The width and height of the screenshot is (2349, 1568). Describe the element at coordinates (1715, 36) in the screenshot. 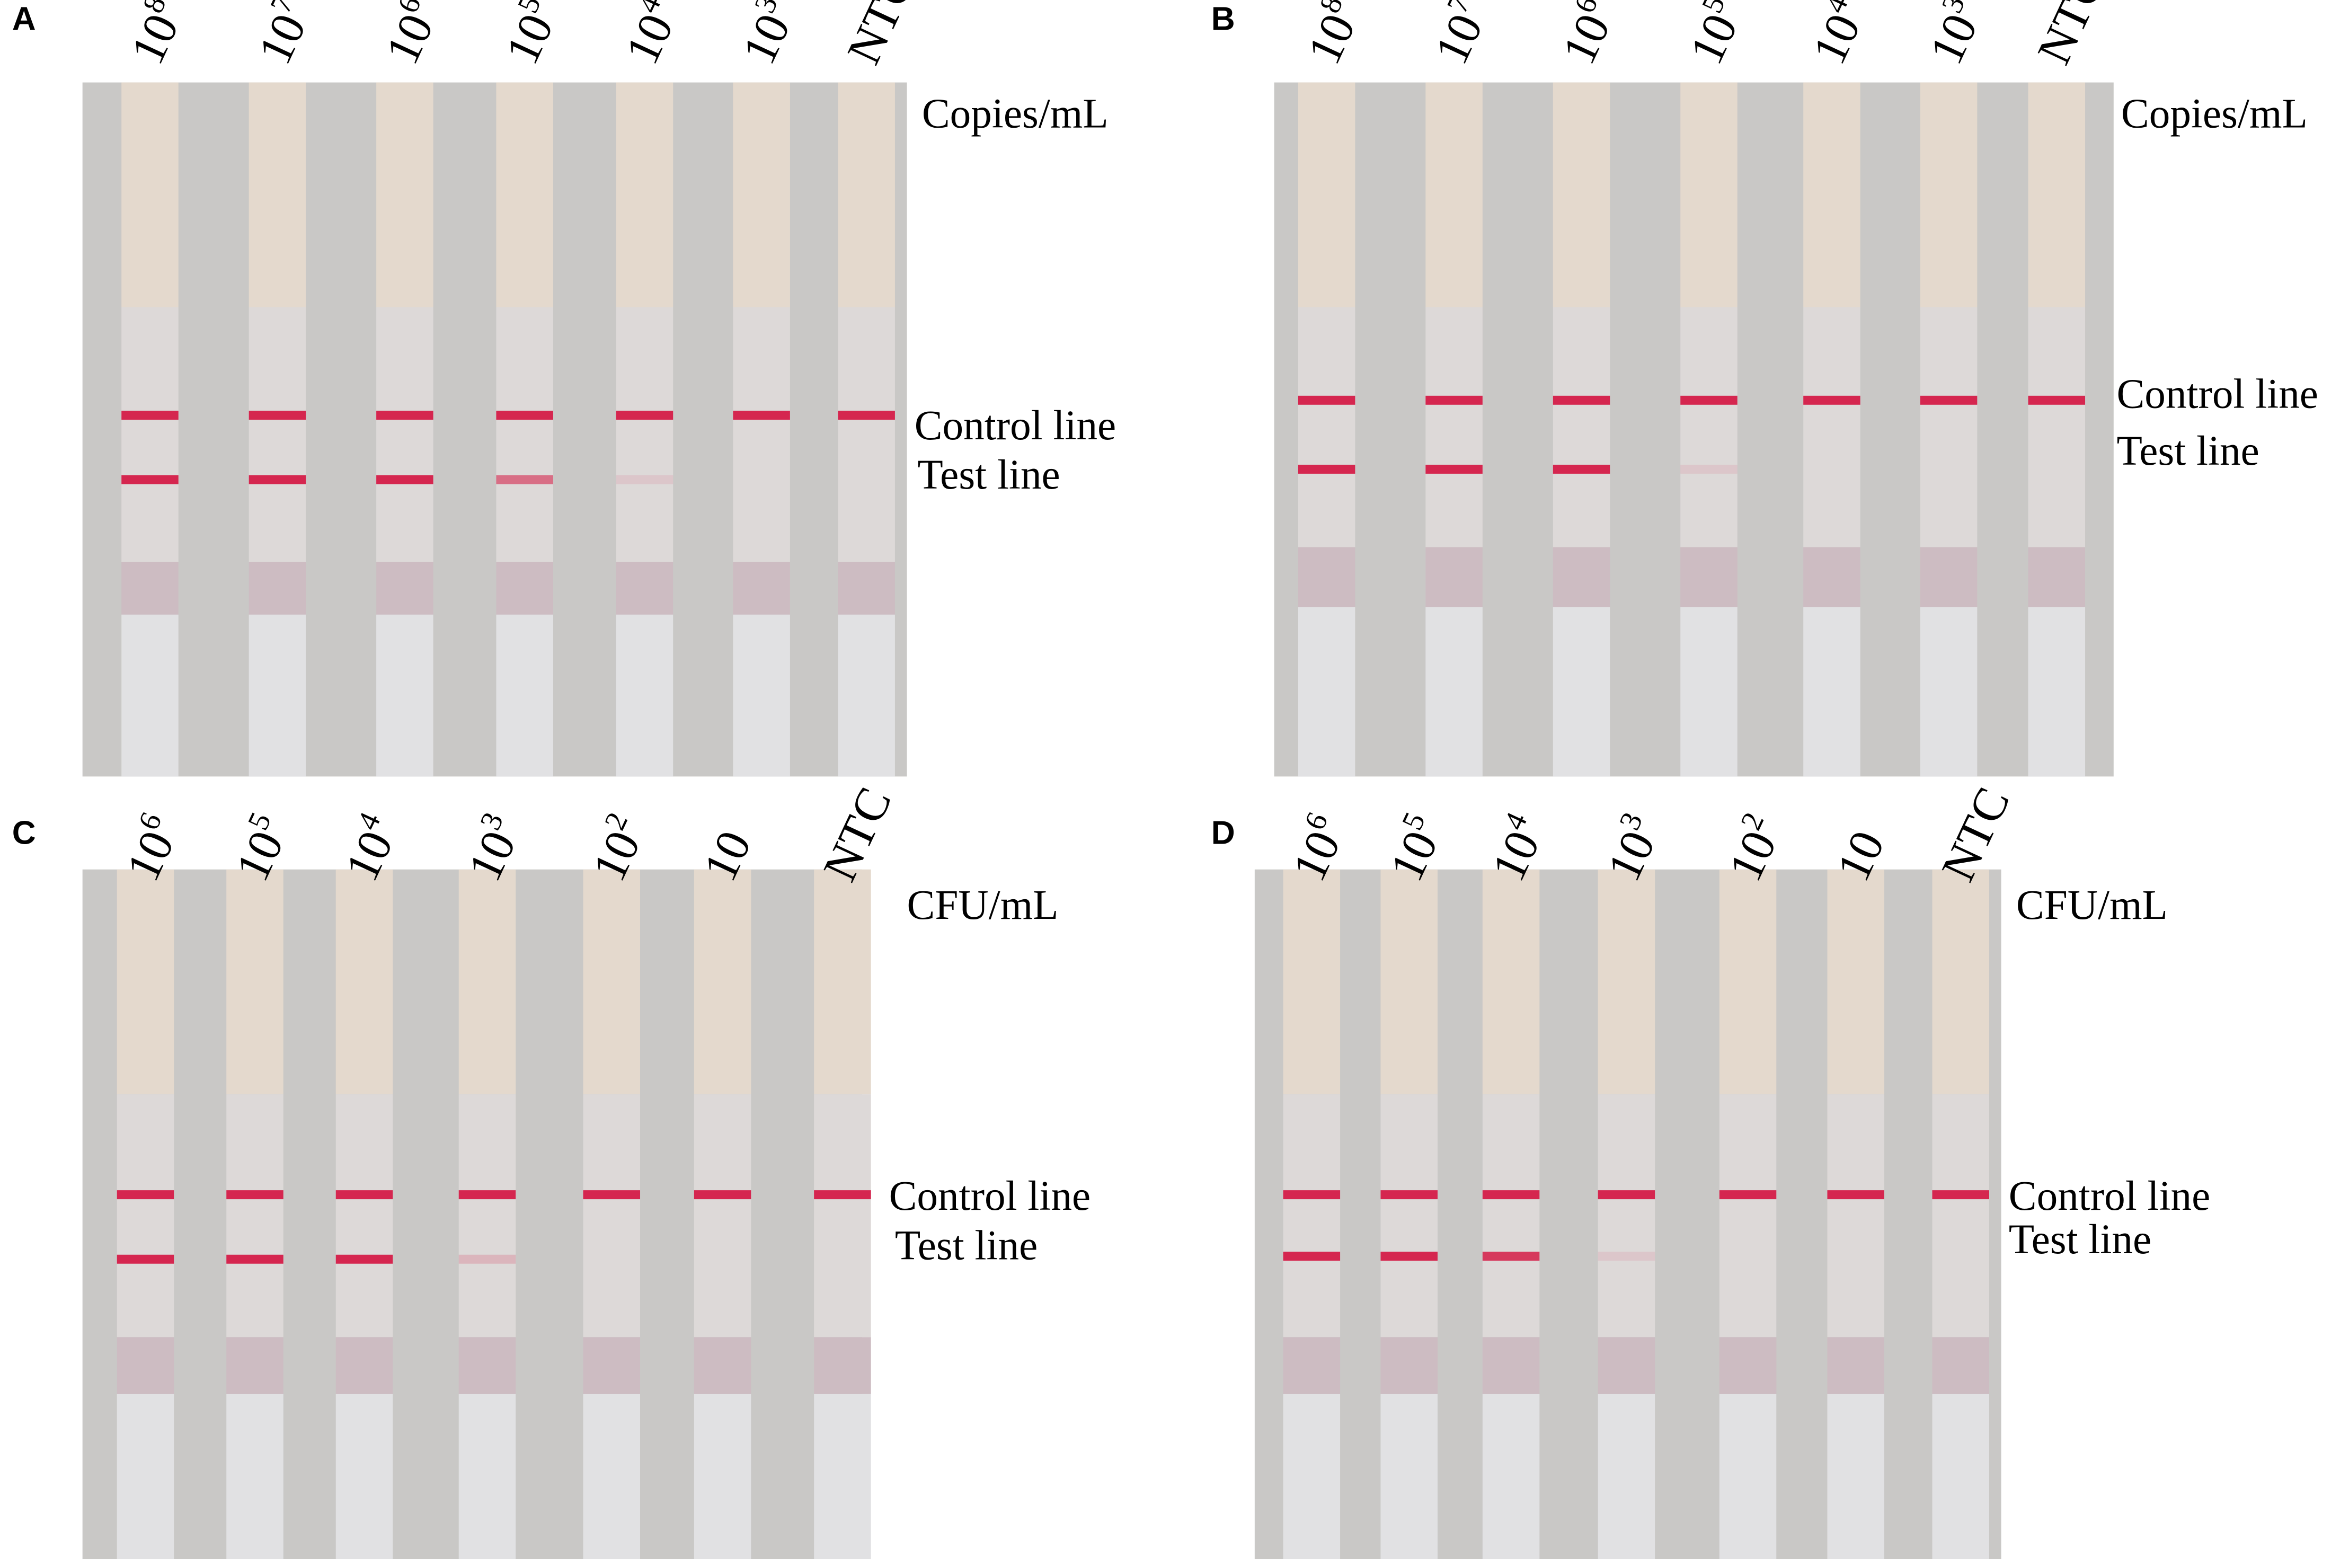

I see `concentration-label: 105` at that location.